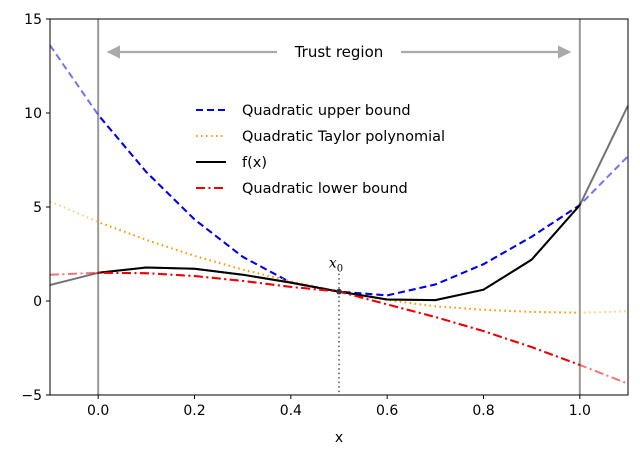  What do you see at coordinates (580, 411) in the screenshot?
I see `x-tick-label: 1.0` at bounding box center [580, 411].